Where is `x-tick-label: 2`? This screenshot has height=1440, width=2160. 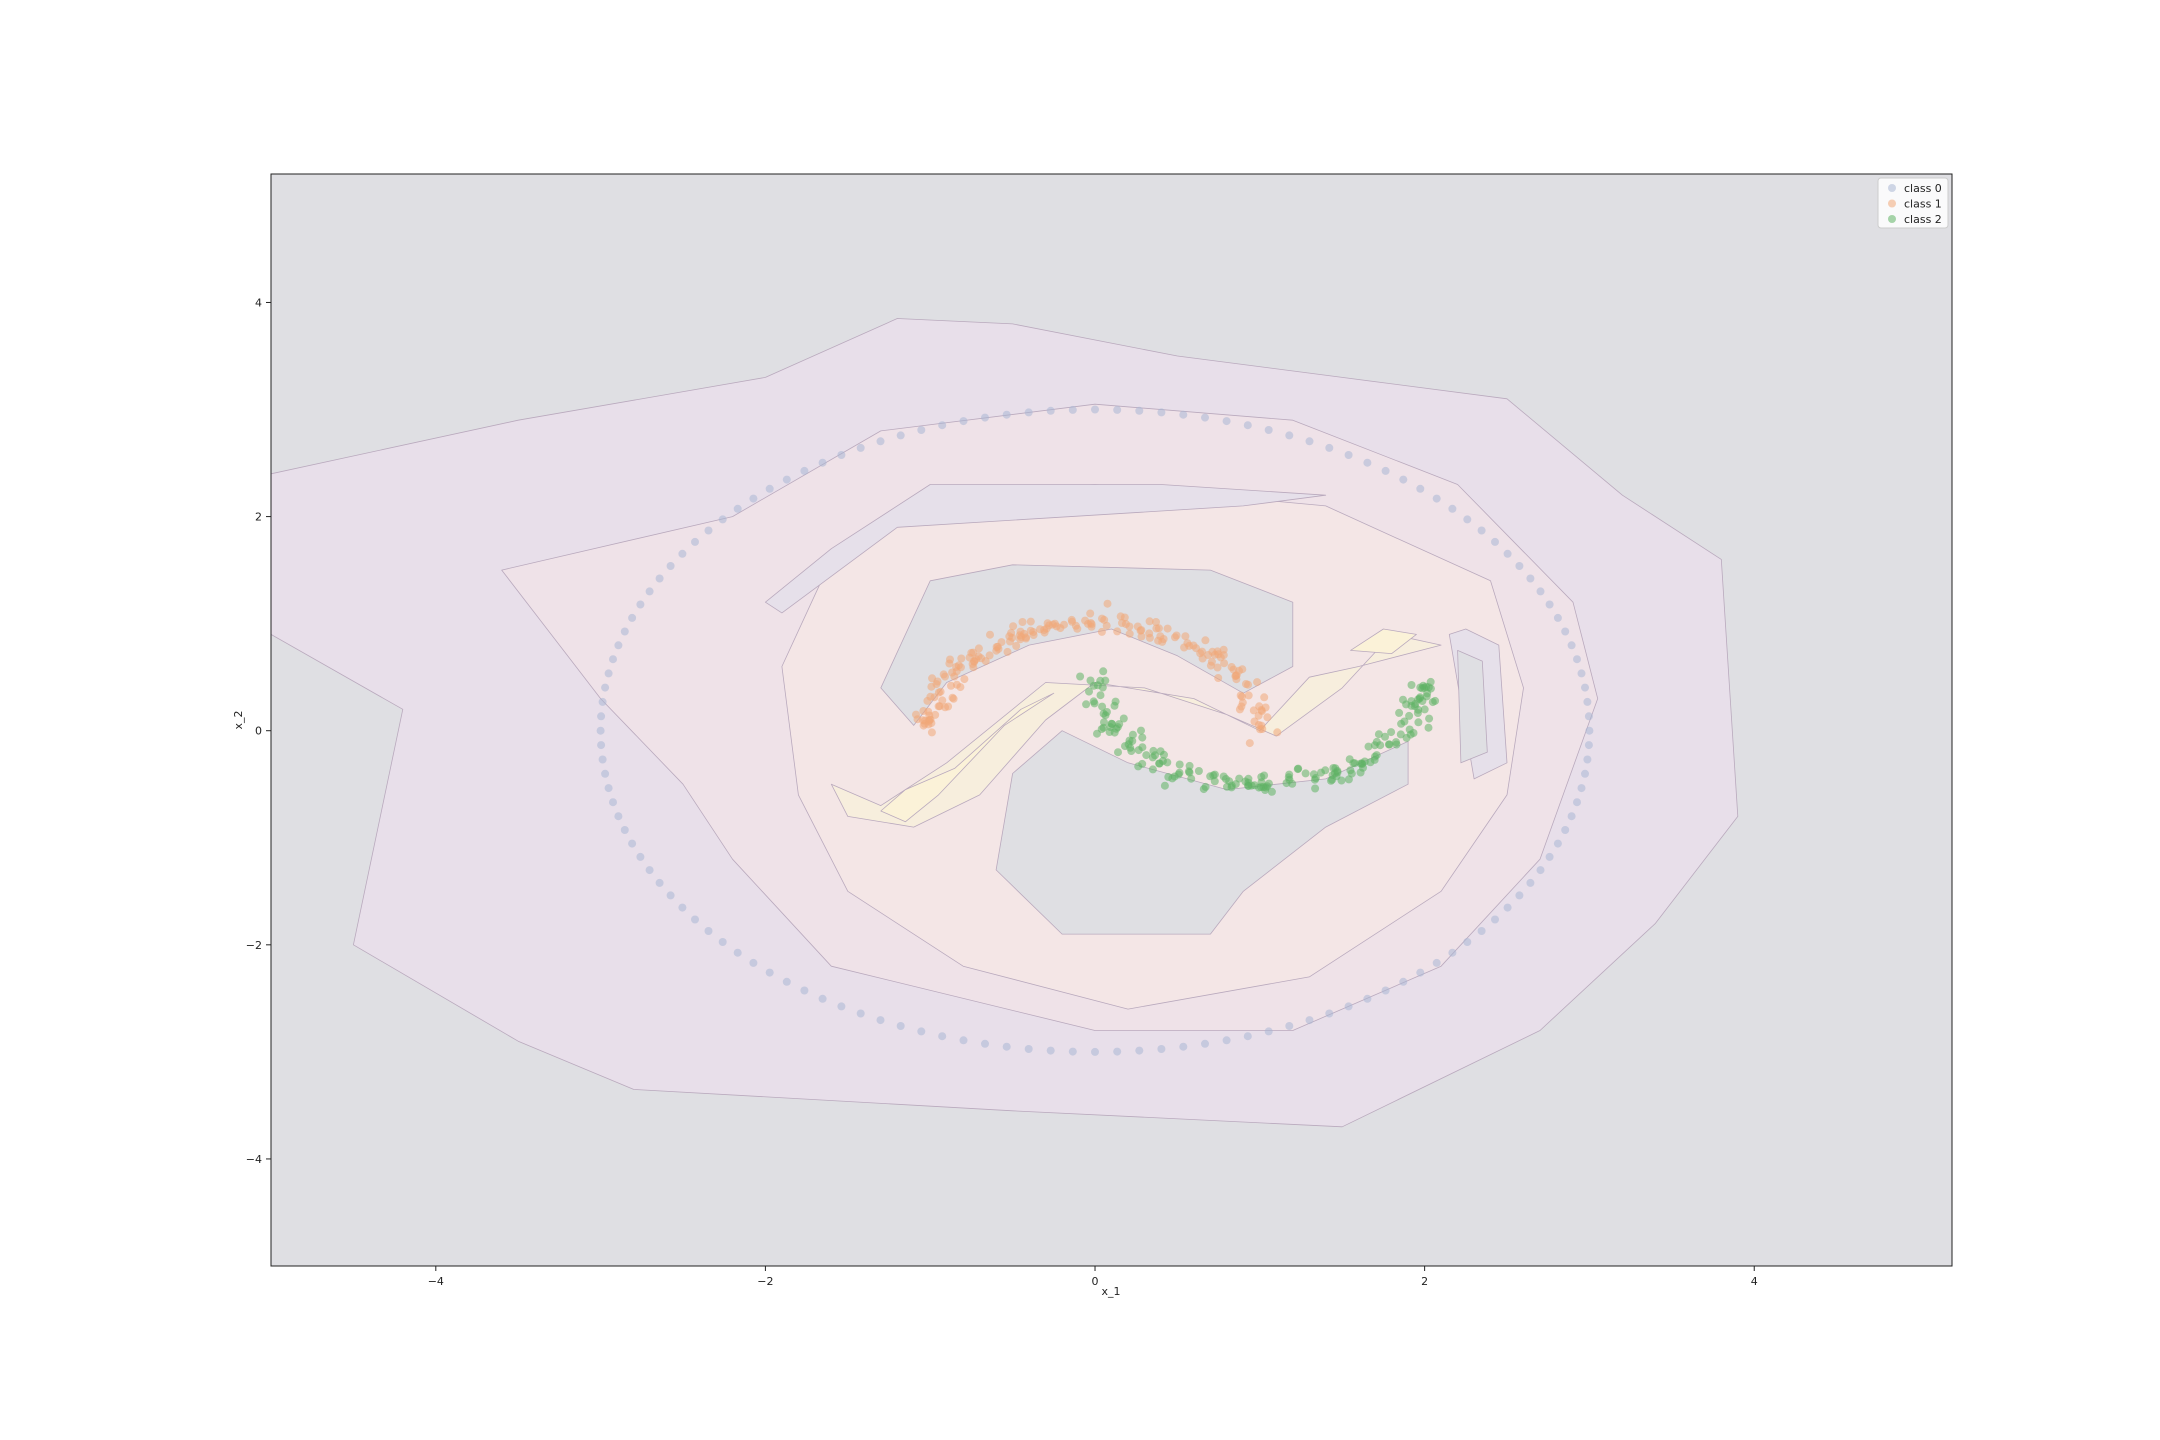
x-tick-label: 2 is located at coordinates (1424, 1281).